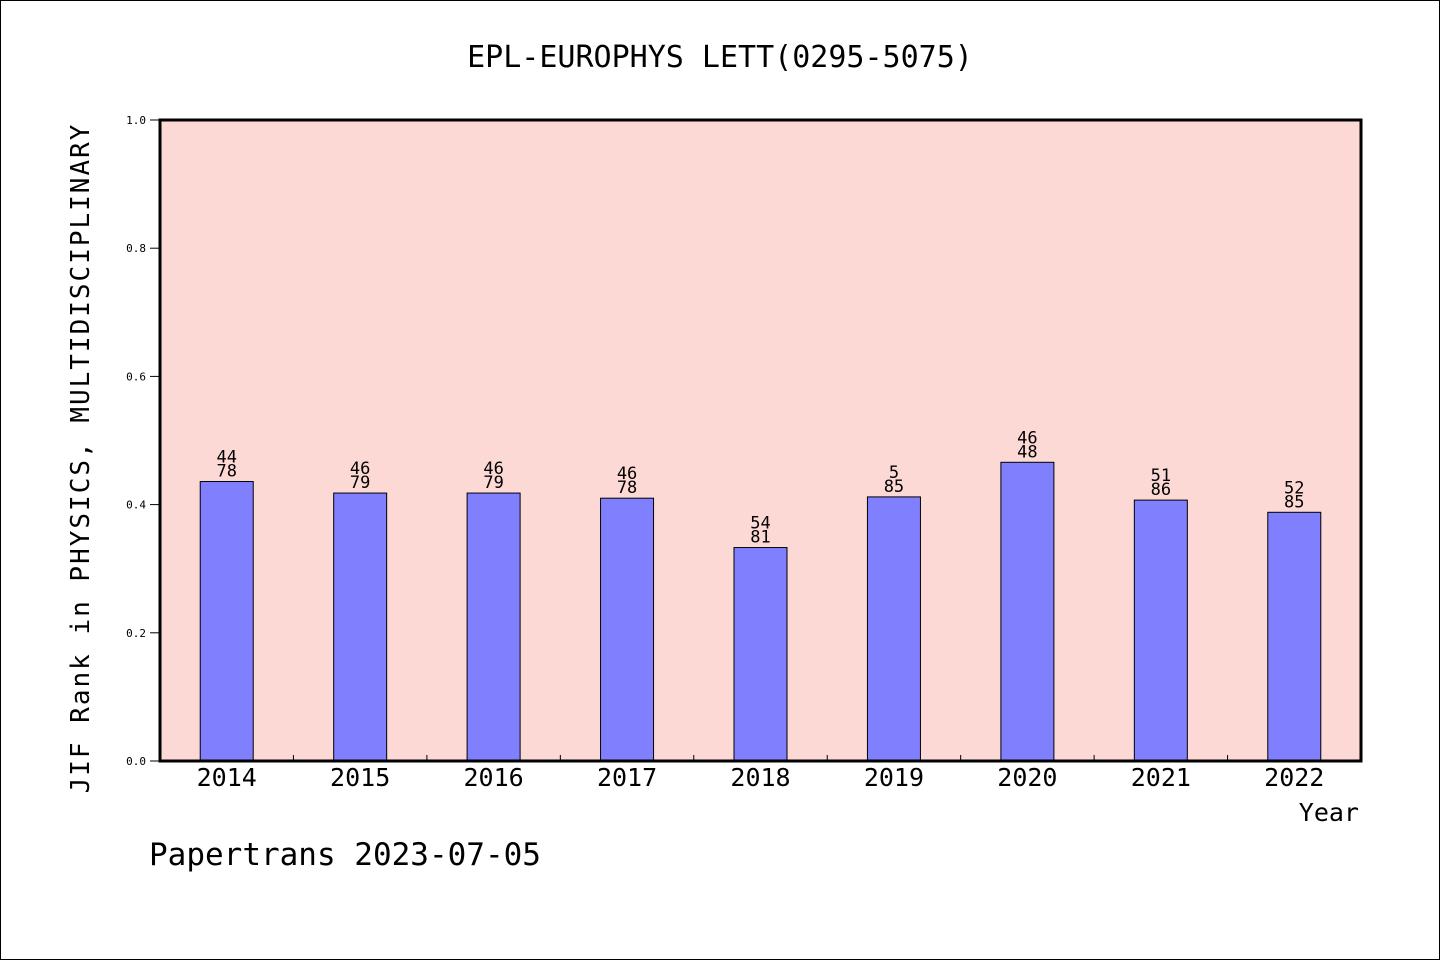 This screenshot has height=964, width=1440. What do you see at coordinates (226, 458) in the screenshot?
I see `data-label-rank-2014: 44` at bounding box center [226, 458].